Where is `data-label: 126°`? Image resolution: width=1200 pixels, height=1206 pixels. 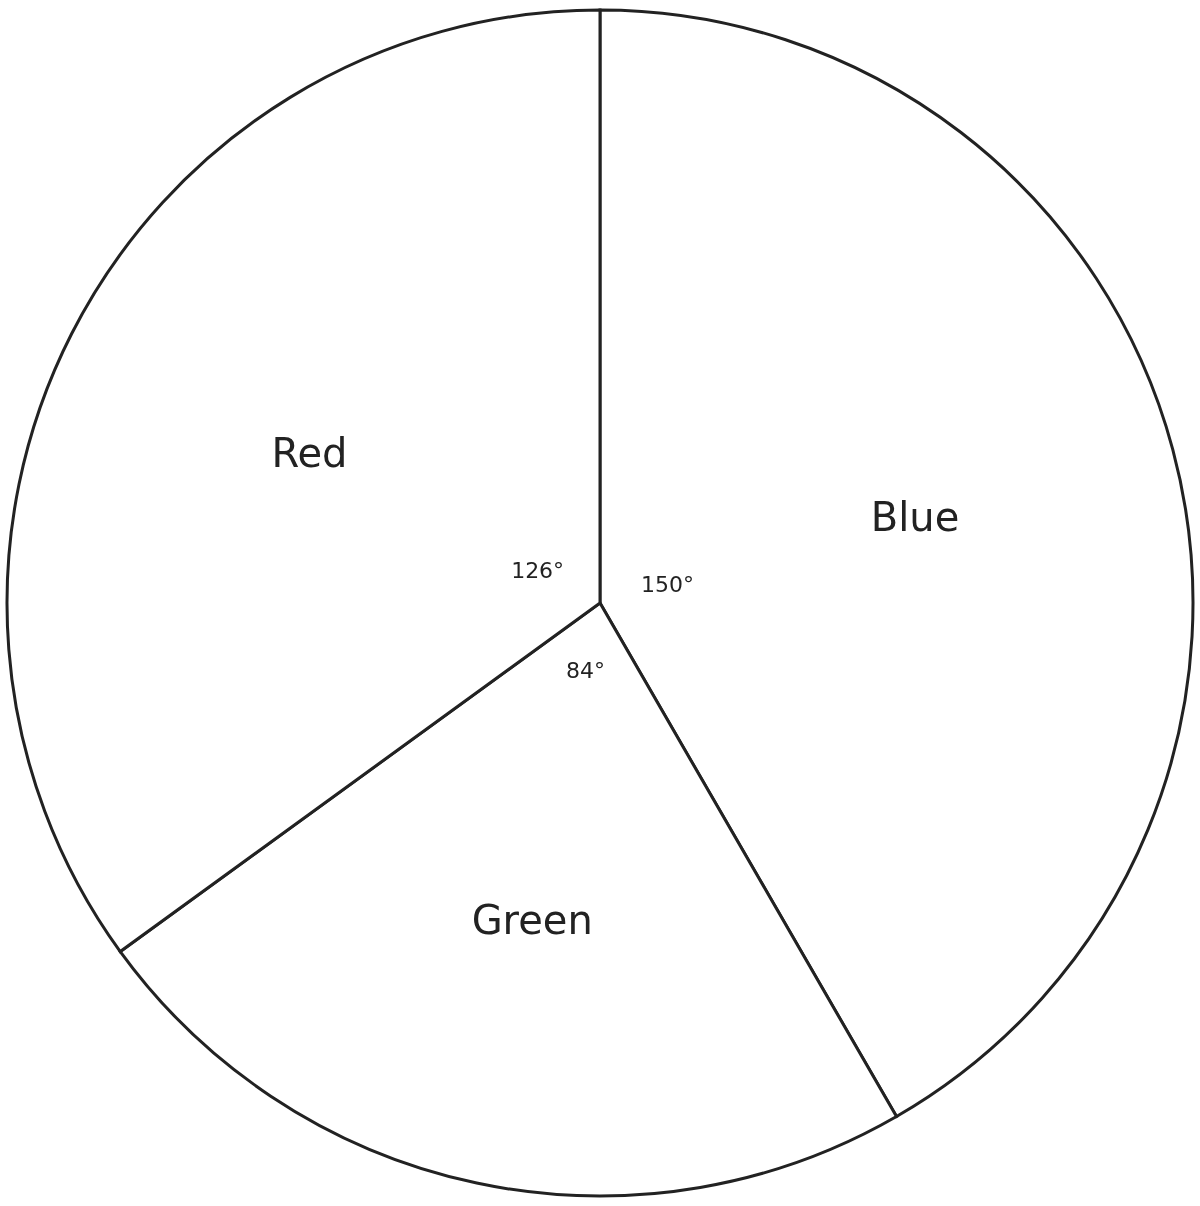 data-label: 126° is located at coordinates (538, 571).